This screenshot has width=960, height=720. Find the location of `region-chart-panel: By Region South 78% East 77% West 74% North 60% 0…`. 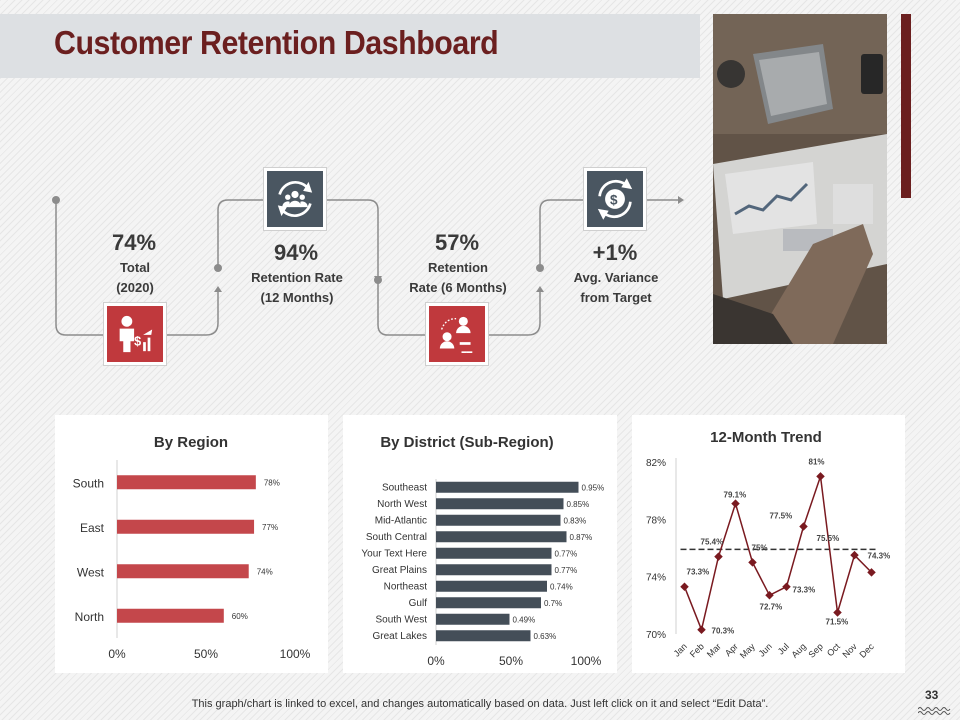

region-chart-panel: By Region South 78% East 77% West 74% North 60% 0… is located at coordinates (191, 544).